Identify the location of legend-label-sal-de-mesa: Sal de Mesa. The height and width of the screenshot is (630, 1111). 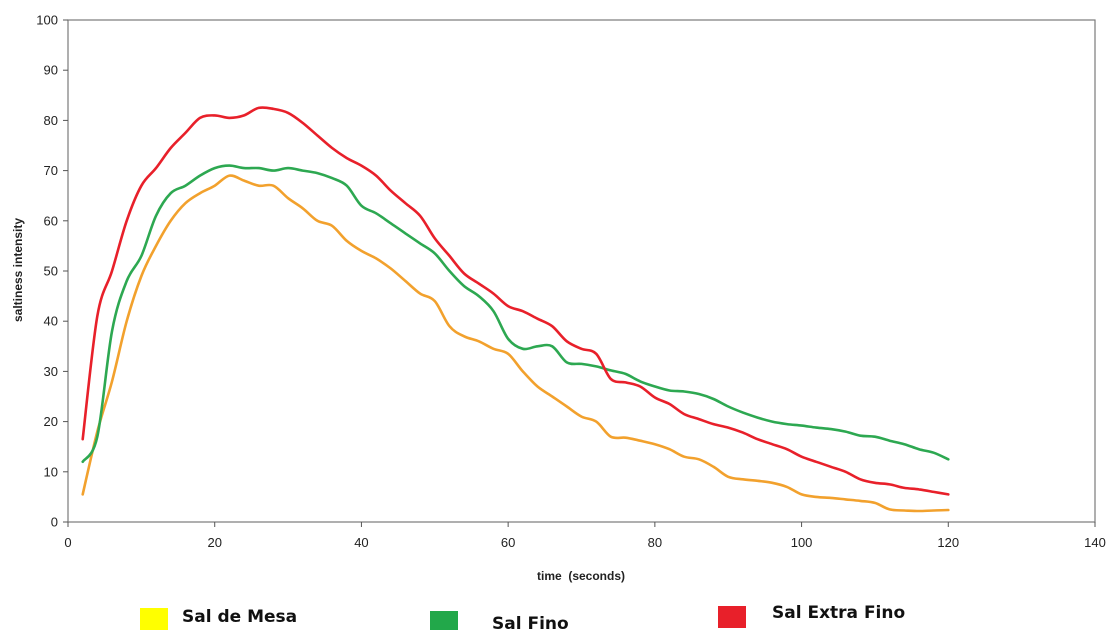
(239, 617).